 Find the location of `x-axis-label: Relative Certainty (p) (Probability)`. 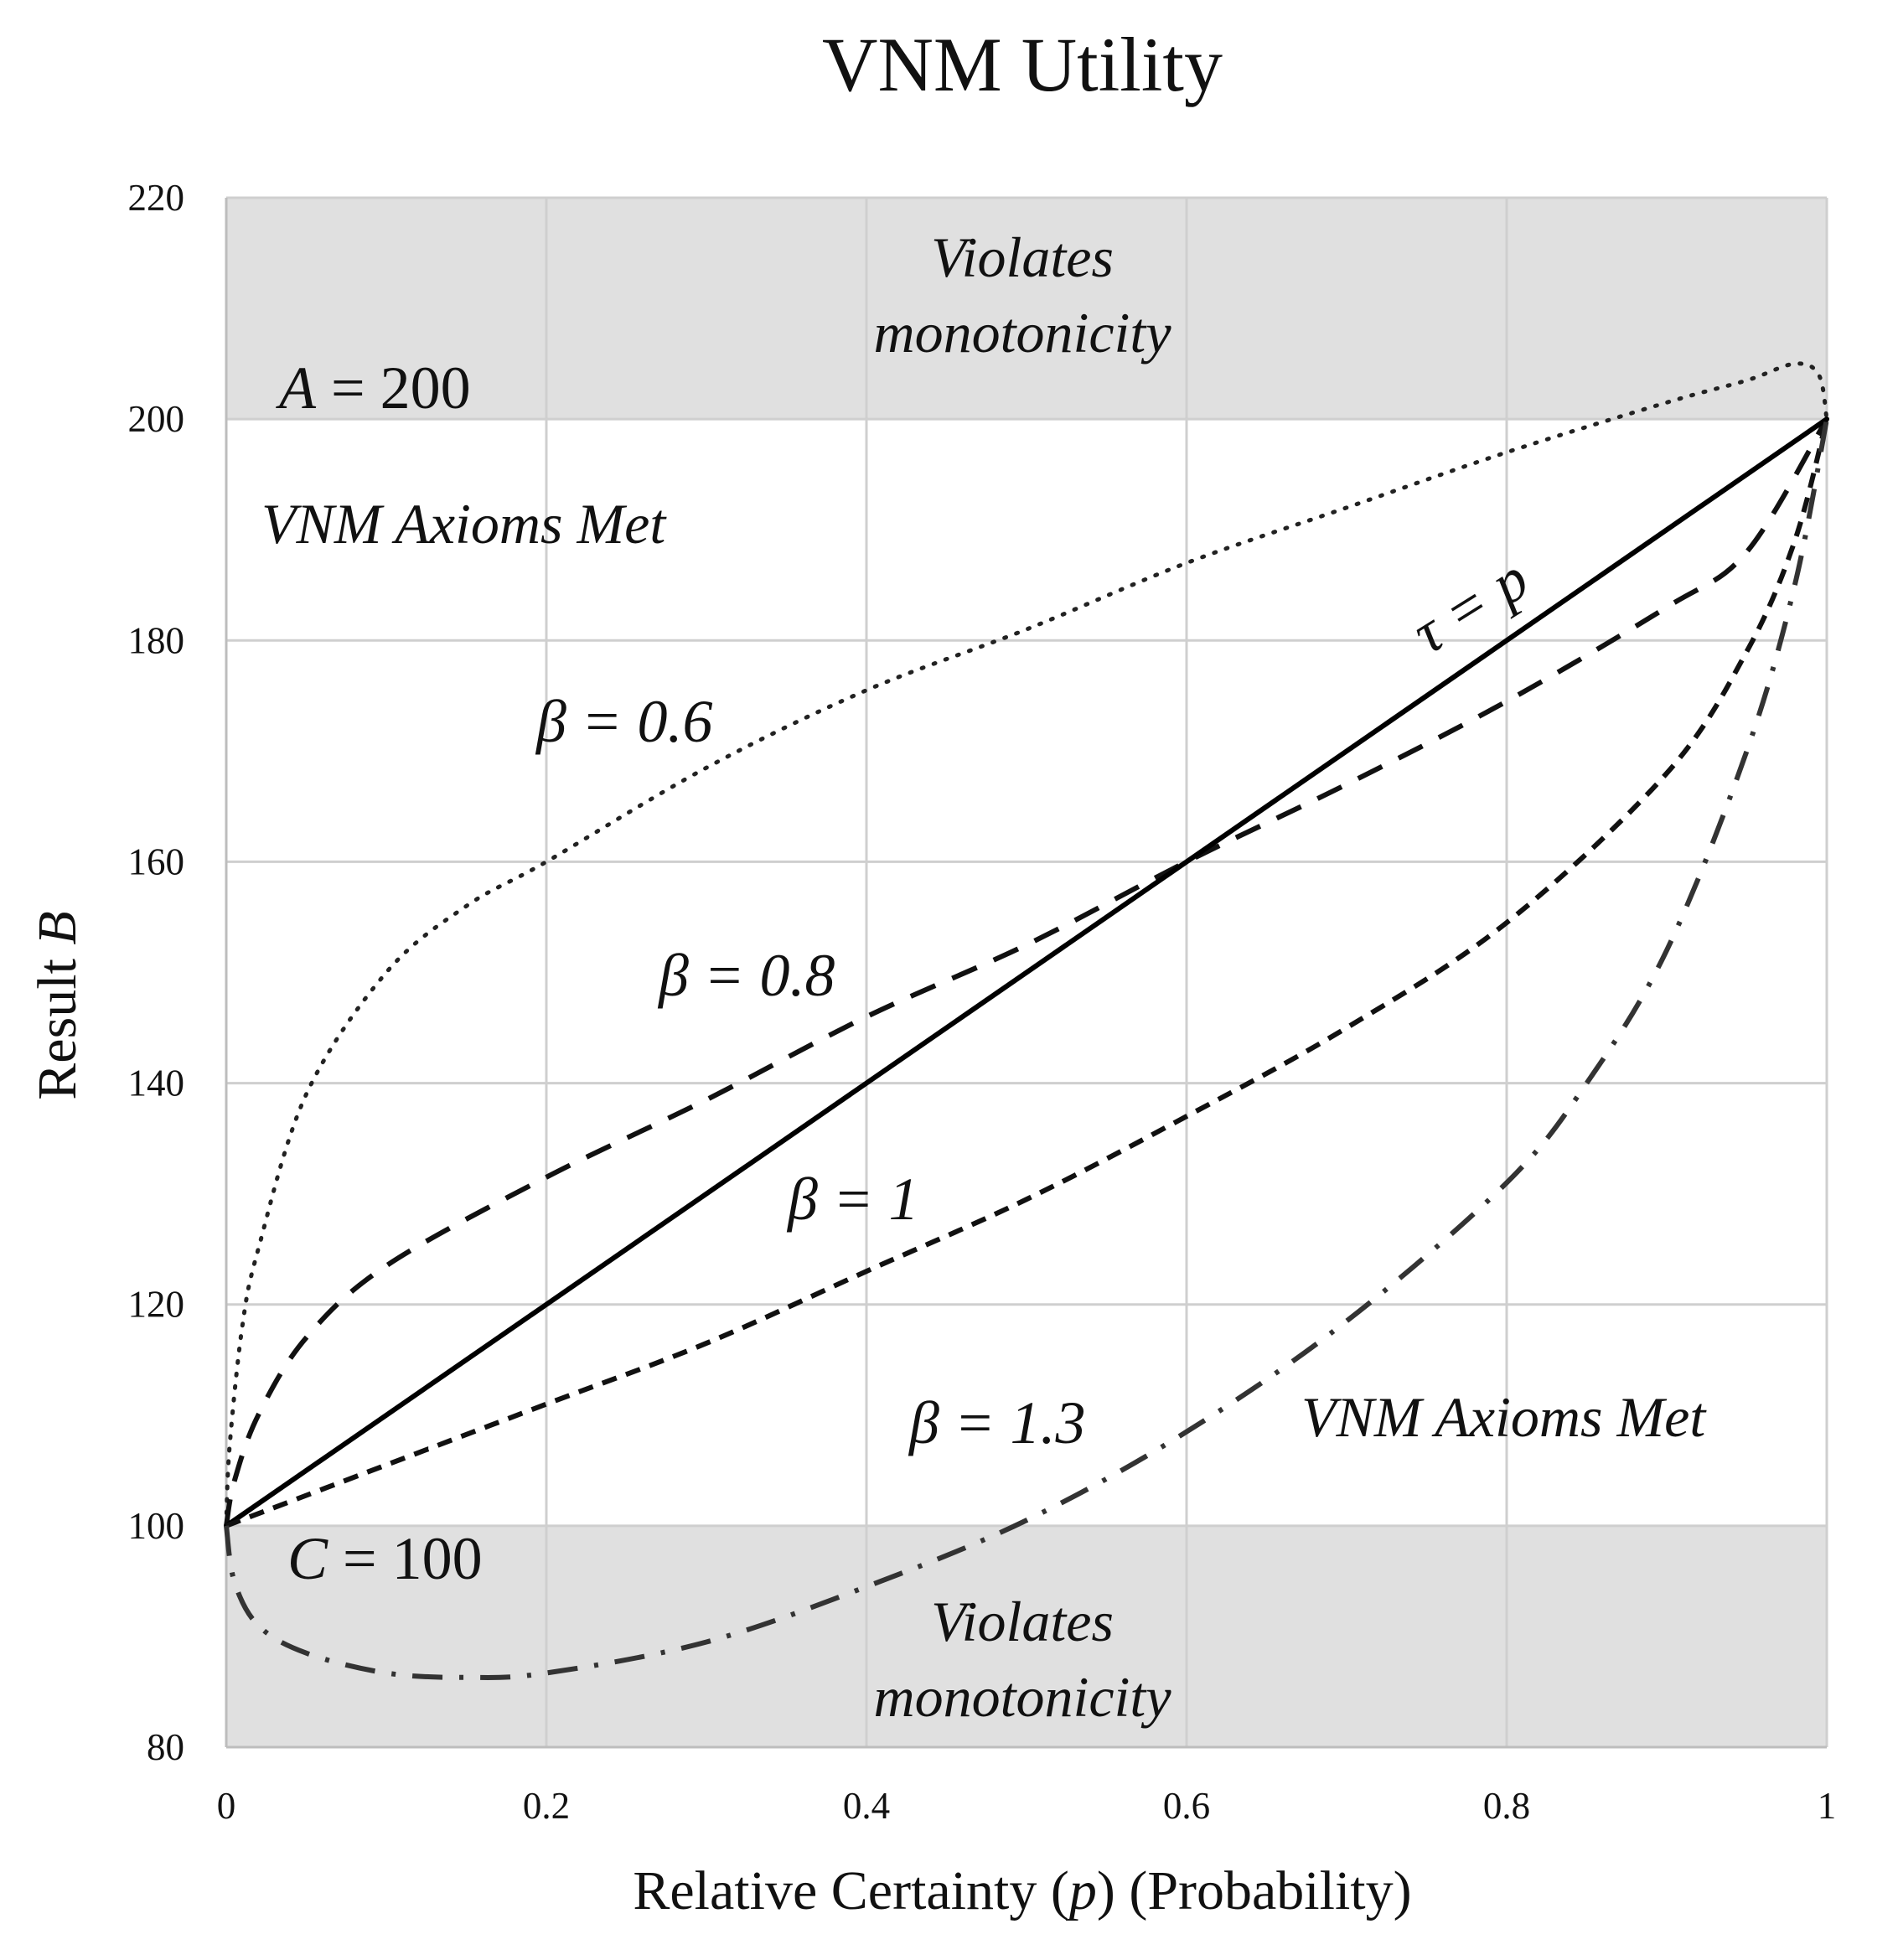

x-axis-label: Relative Certainty (p) (Probability) is located at coordinates (1022, 1890).